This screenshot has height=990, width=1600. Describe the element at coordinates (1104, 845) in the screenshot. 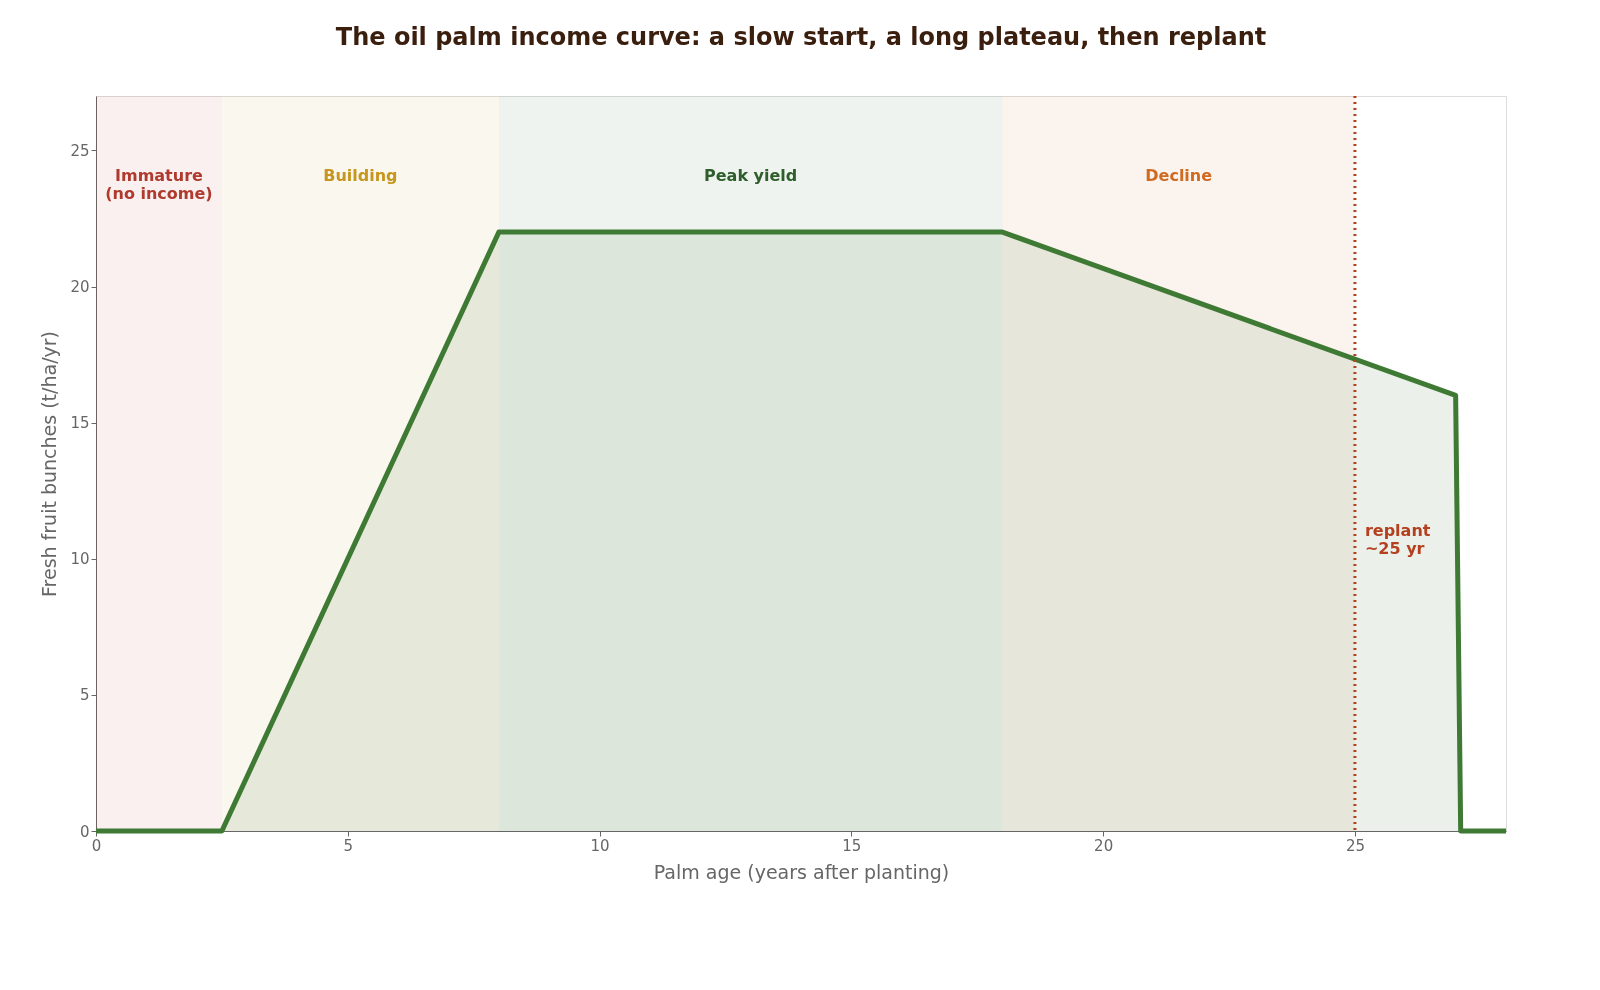

I see `x-tick-label: 20` at that location.